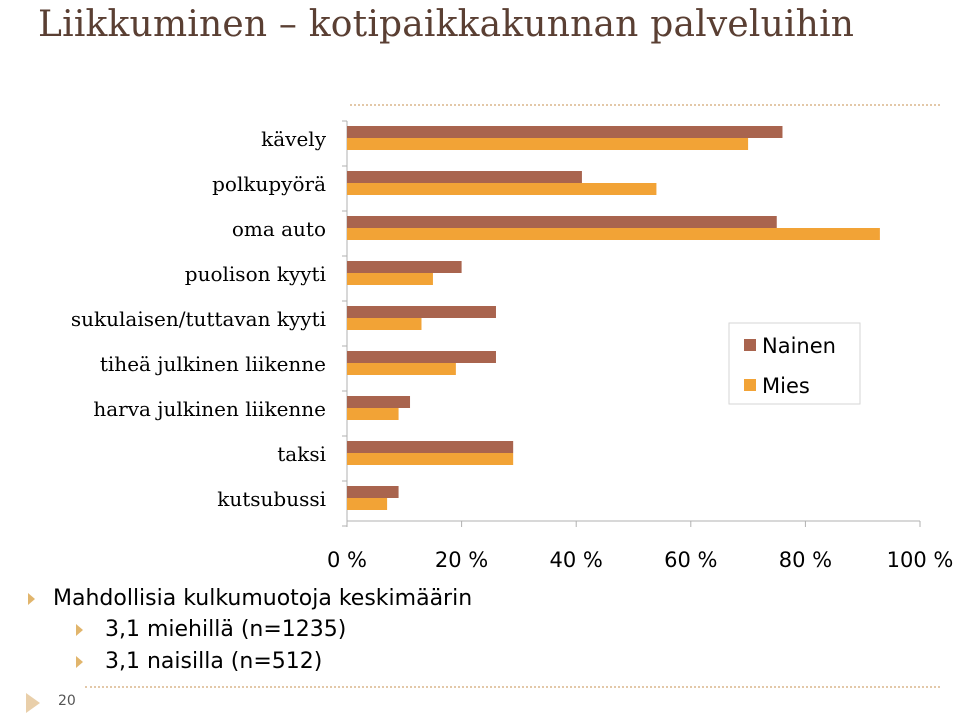  What do you see at coordinates (301, 454) in the screenshot?
I see `category-label: taksi` at bounding box center [301, 454].